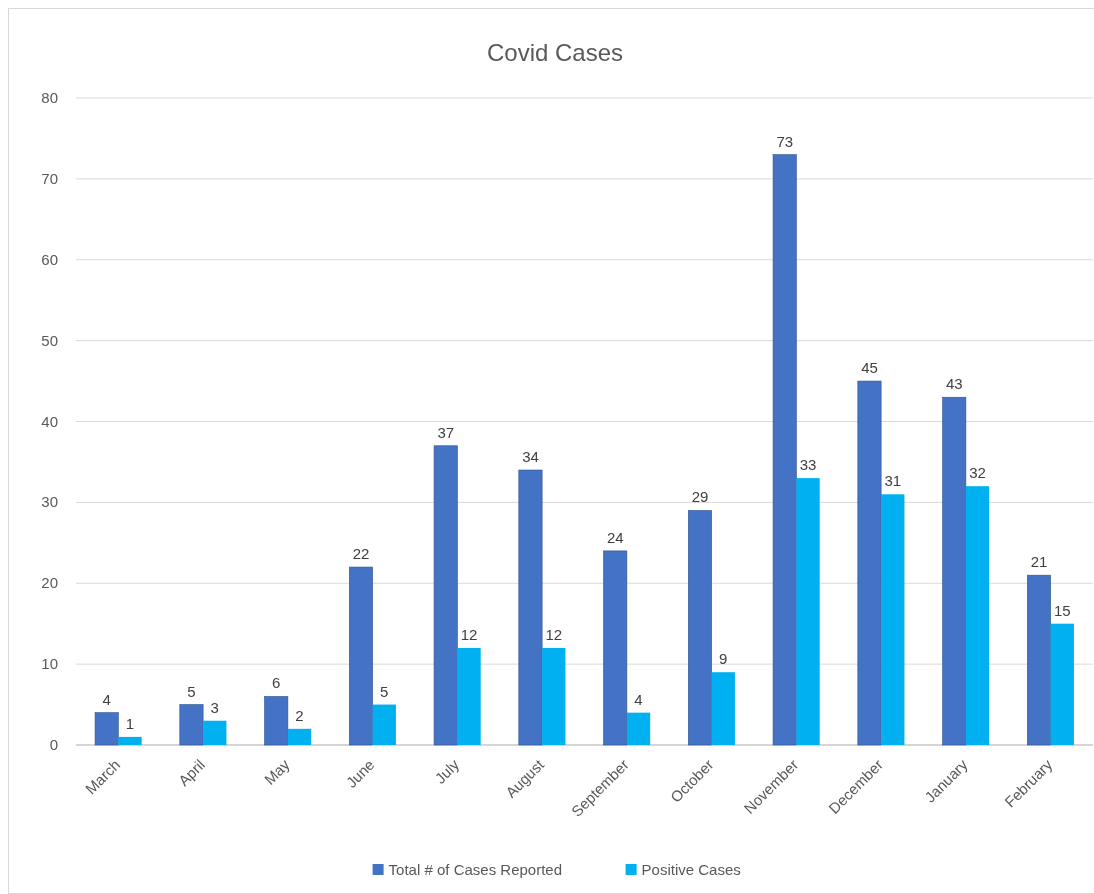  Describe the element at coordinates (723, 659) in the screenshot. I see `data-label: 9` at that location.